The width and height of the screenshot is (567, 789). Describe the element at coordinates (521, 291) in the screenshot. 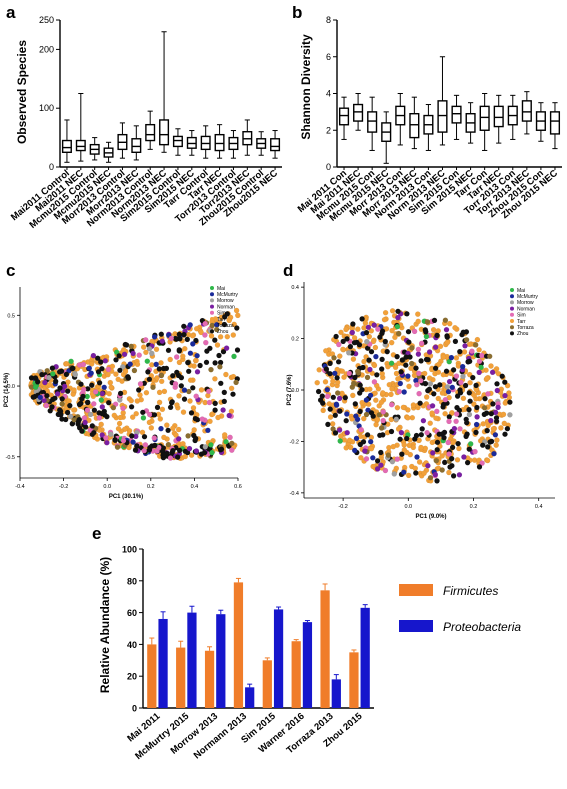

I see `d-legend-label: Mai` at that location.